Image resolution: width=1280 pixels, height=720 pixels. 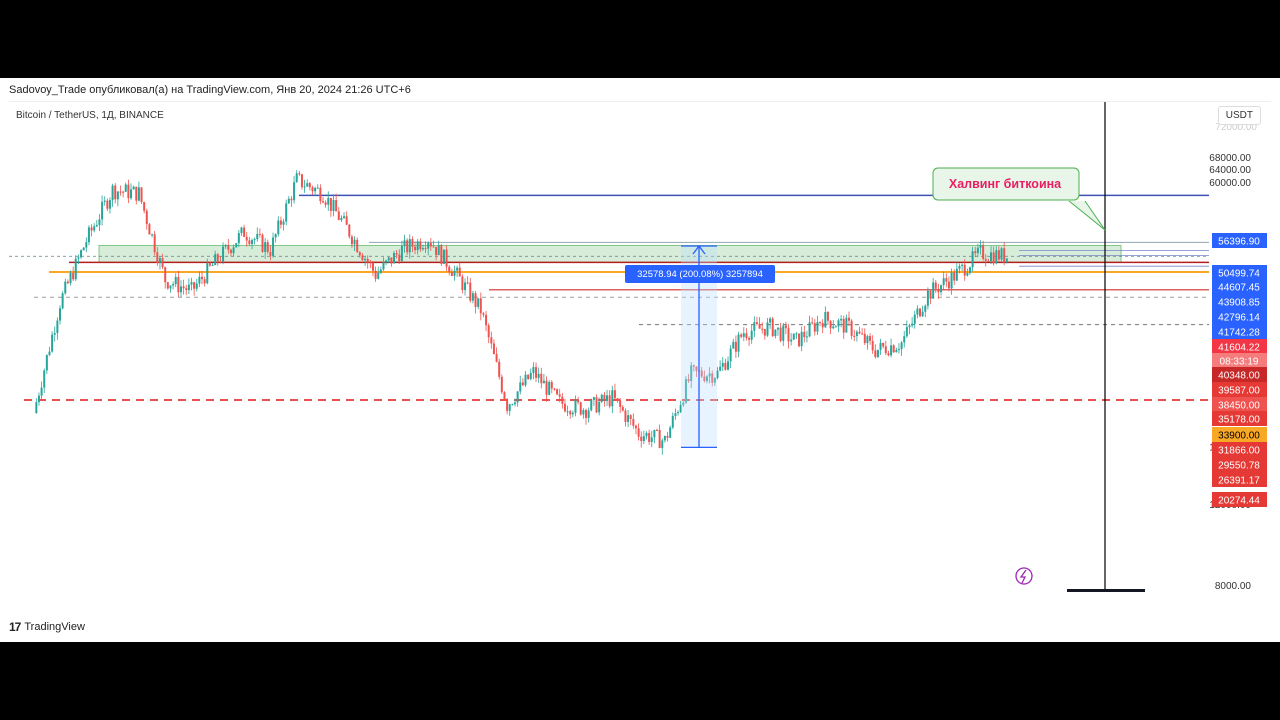 What do you see at coordinates (1106, 590) in the screenshot?
I see `x-cursor-label-bg` at bounding box center [1106, 590].